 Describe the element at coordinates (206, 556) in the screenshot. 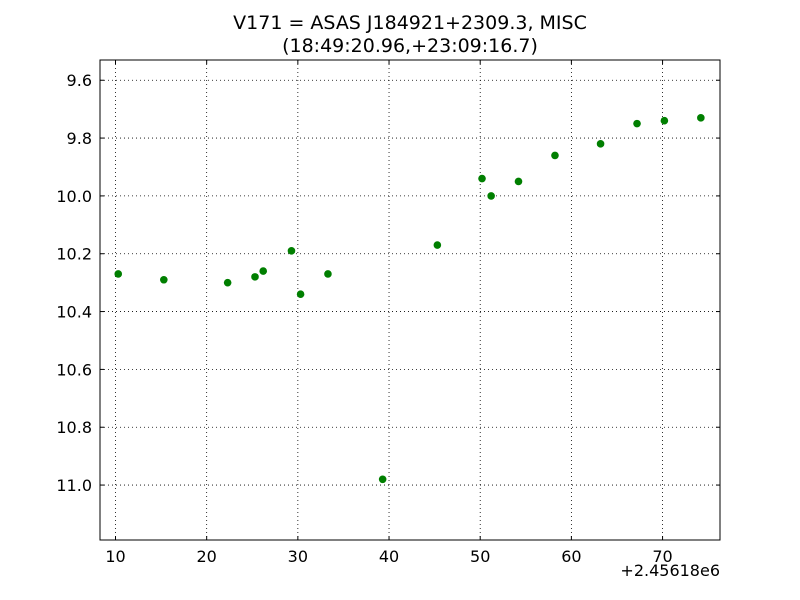

I see `x-tick-label: 20` at that location.